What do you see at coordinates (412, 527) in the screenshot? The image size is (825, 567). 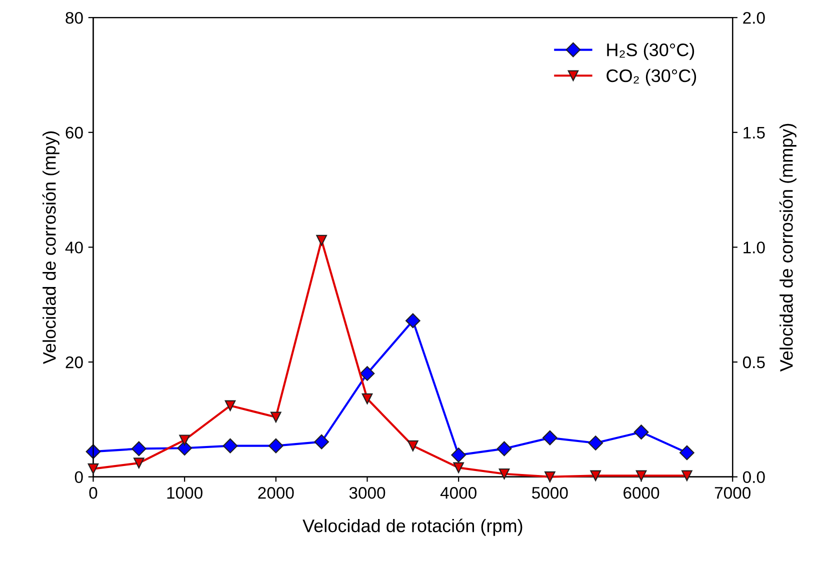 I see `x-axis-title: Velocidad de rotación (rpm)` at bounding box center [412, 527].